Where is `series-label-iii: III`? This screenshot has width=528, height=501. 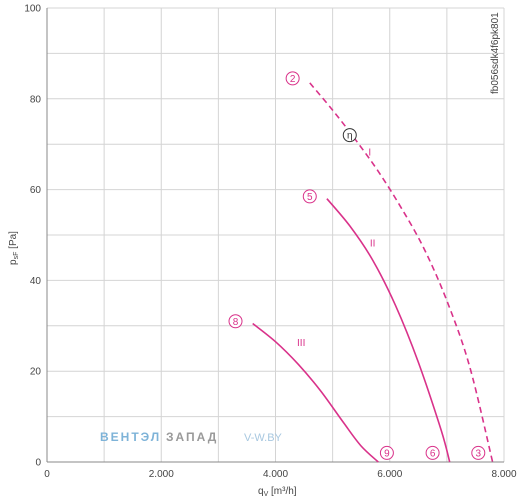 series-label-iii: III is located at coordinates (301, 343).